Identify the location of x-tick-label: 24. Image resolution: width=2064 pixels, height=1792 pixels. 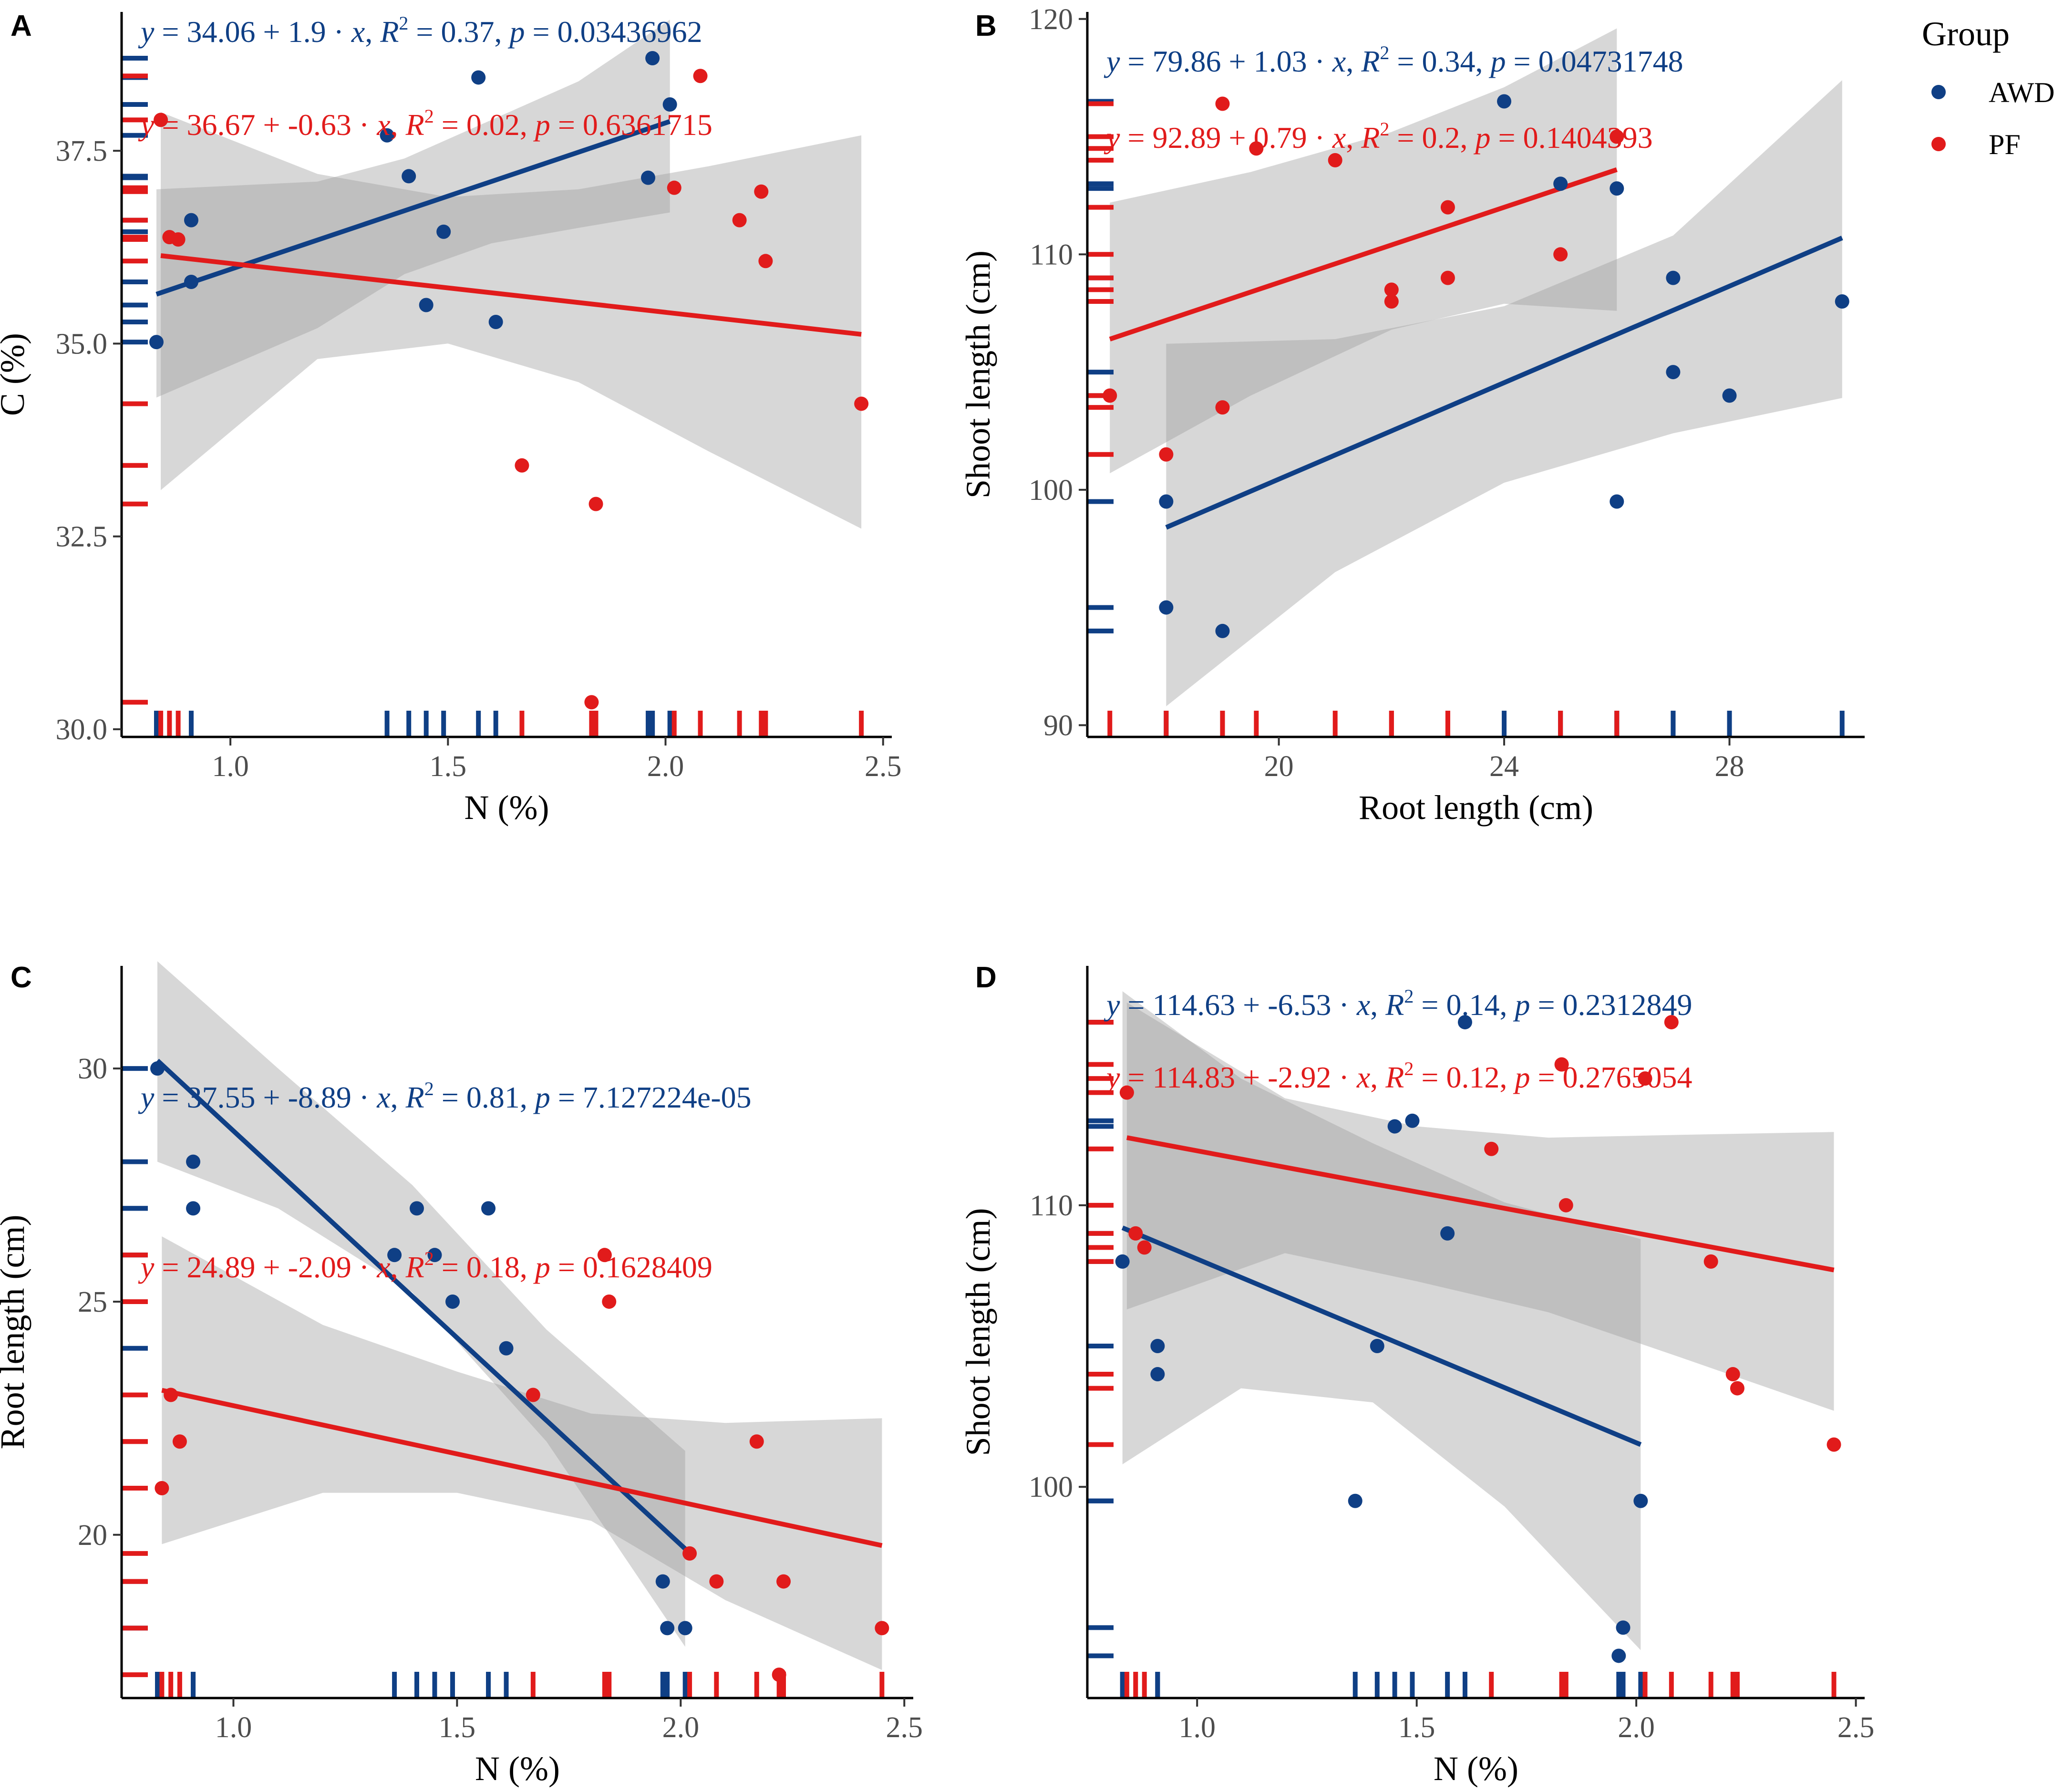
(1504, 766).